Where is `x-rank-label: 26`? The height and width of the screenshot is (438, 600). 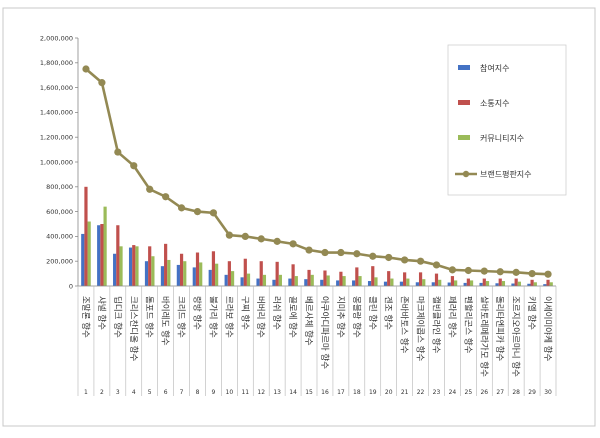
x-rank-label: 26 is located at coordinates (484, 392).